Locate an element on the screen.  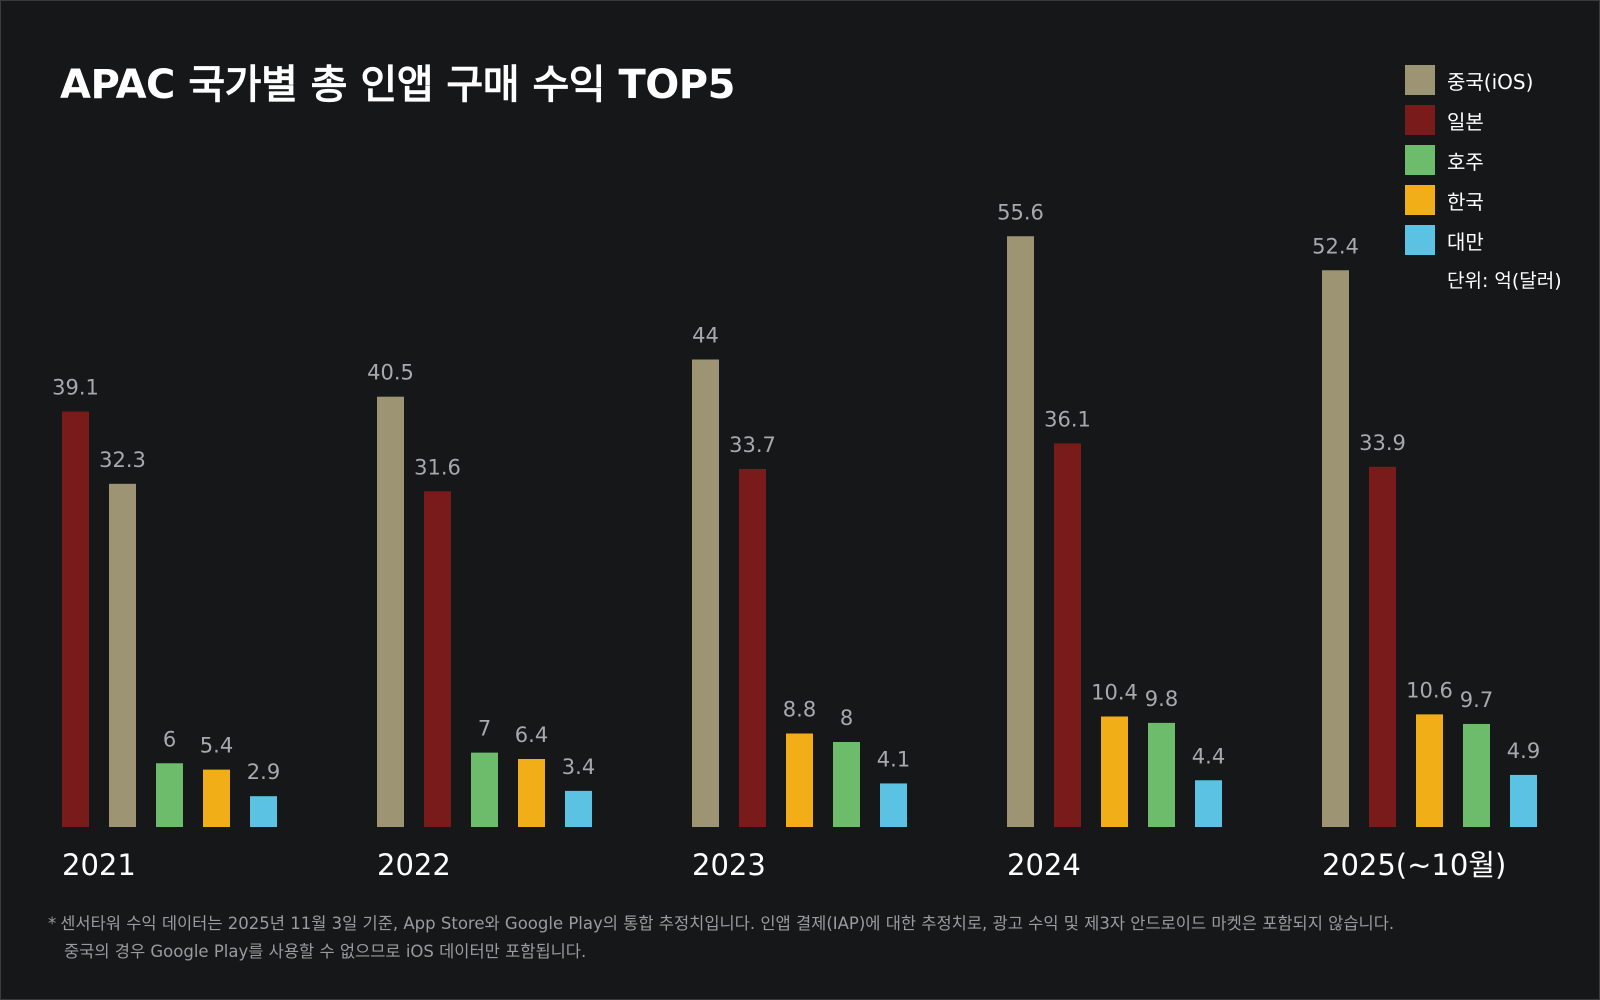
group-label: 2022 is located at coordinates (414, 865).